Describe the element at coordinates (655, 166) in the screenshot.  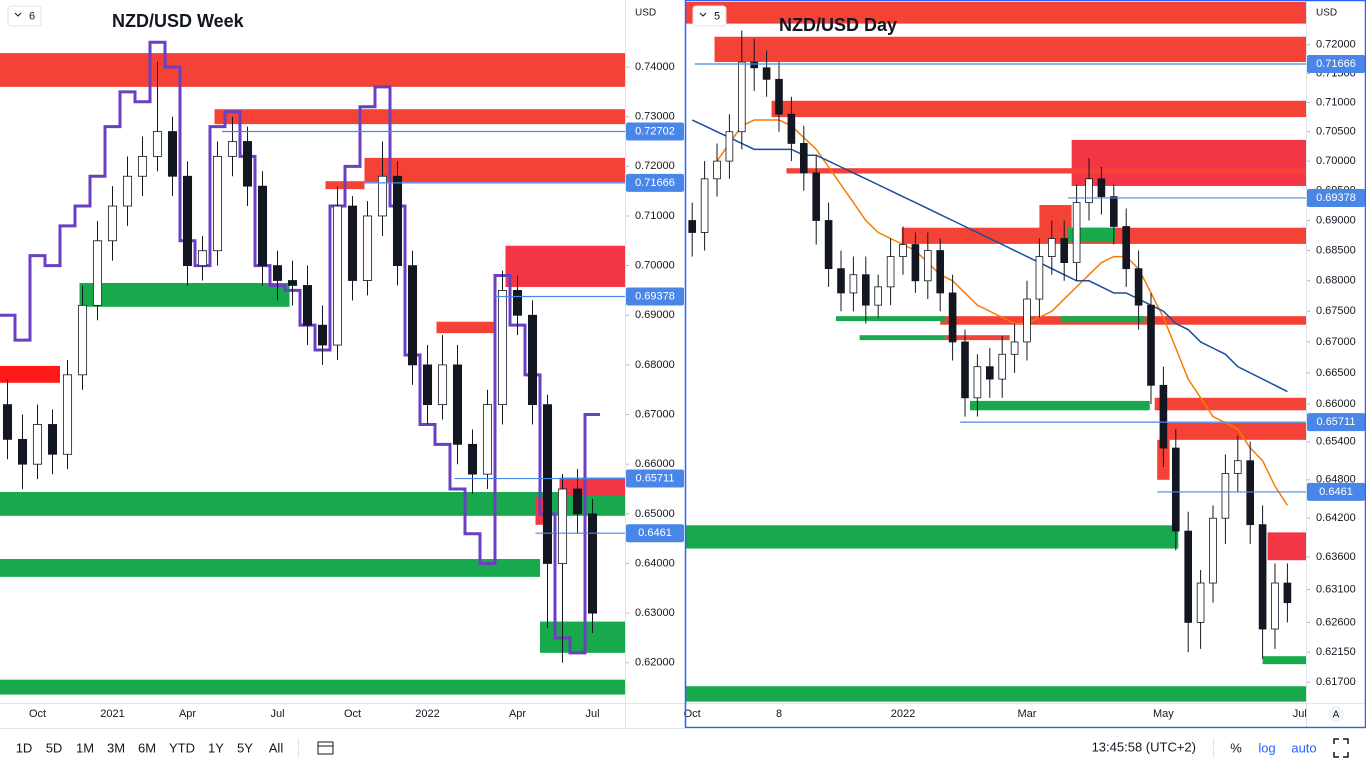
I see `y-tick-label: 0.72000` at that location.